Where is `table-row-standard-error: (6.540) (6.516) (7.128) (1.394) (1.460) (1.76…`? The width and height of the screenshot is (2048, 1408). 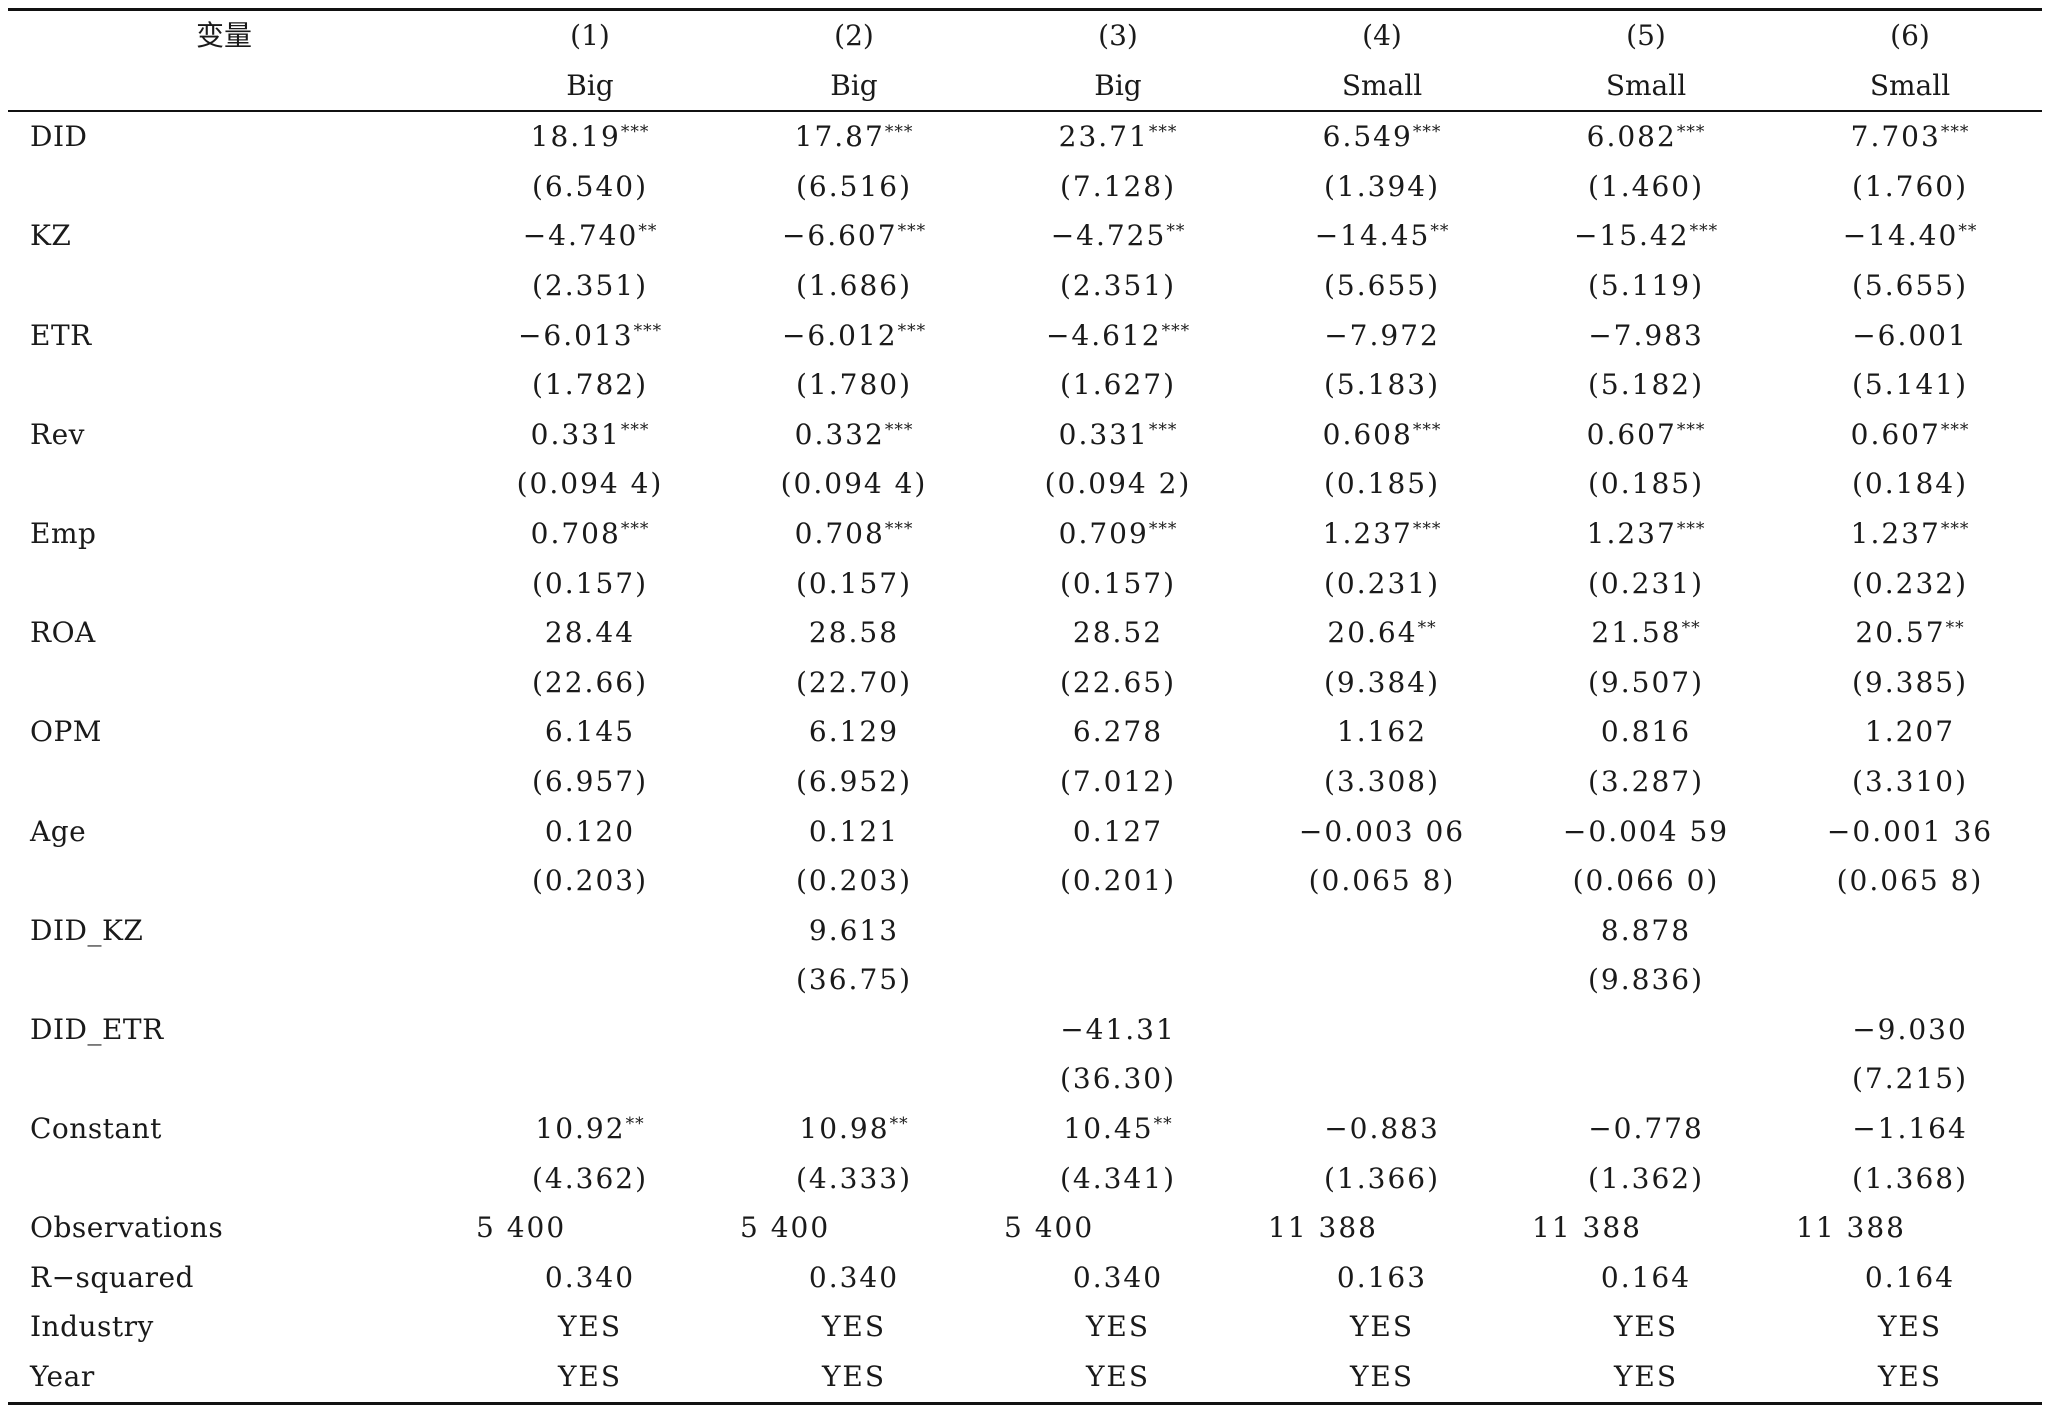
table-row-standard-error: (6.540) (6.516) (7.128) (1.394) (1.460) (1.76… is located at coordinates (1025, 187).